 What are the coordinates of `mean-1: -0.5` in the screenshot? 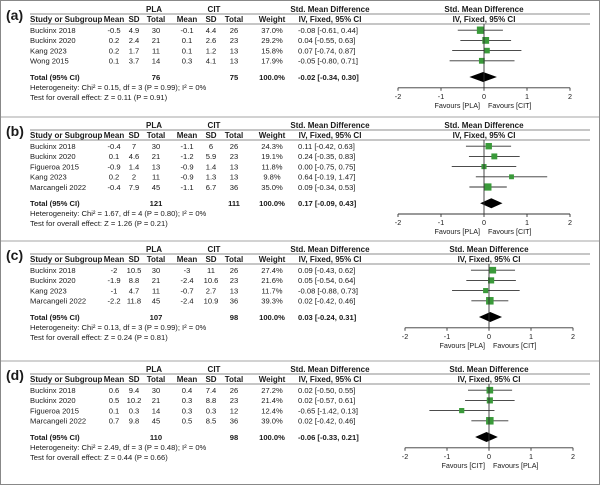 It's located at (113, 30).